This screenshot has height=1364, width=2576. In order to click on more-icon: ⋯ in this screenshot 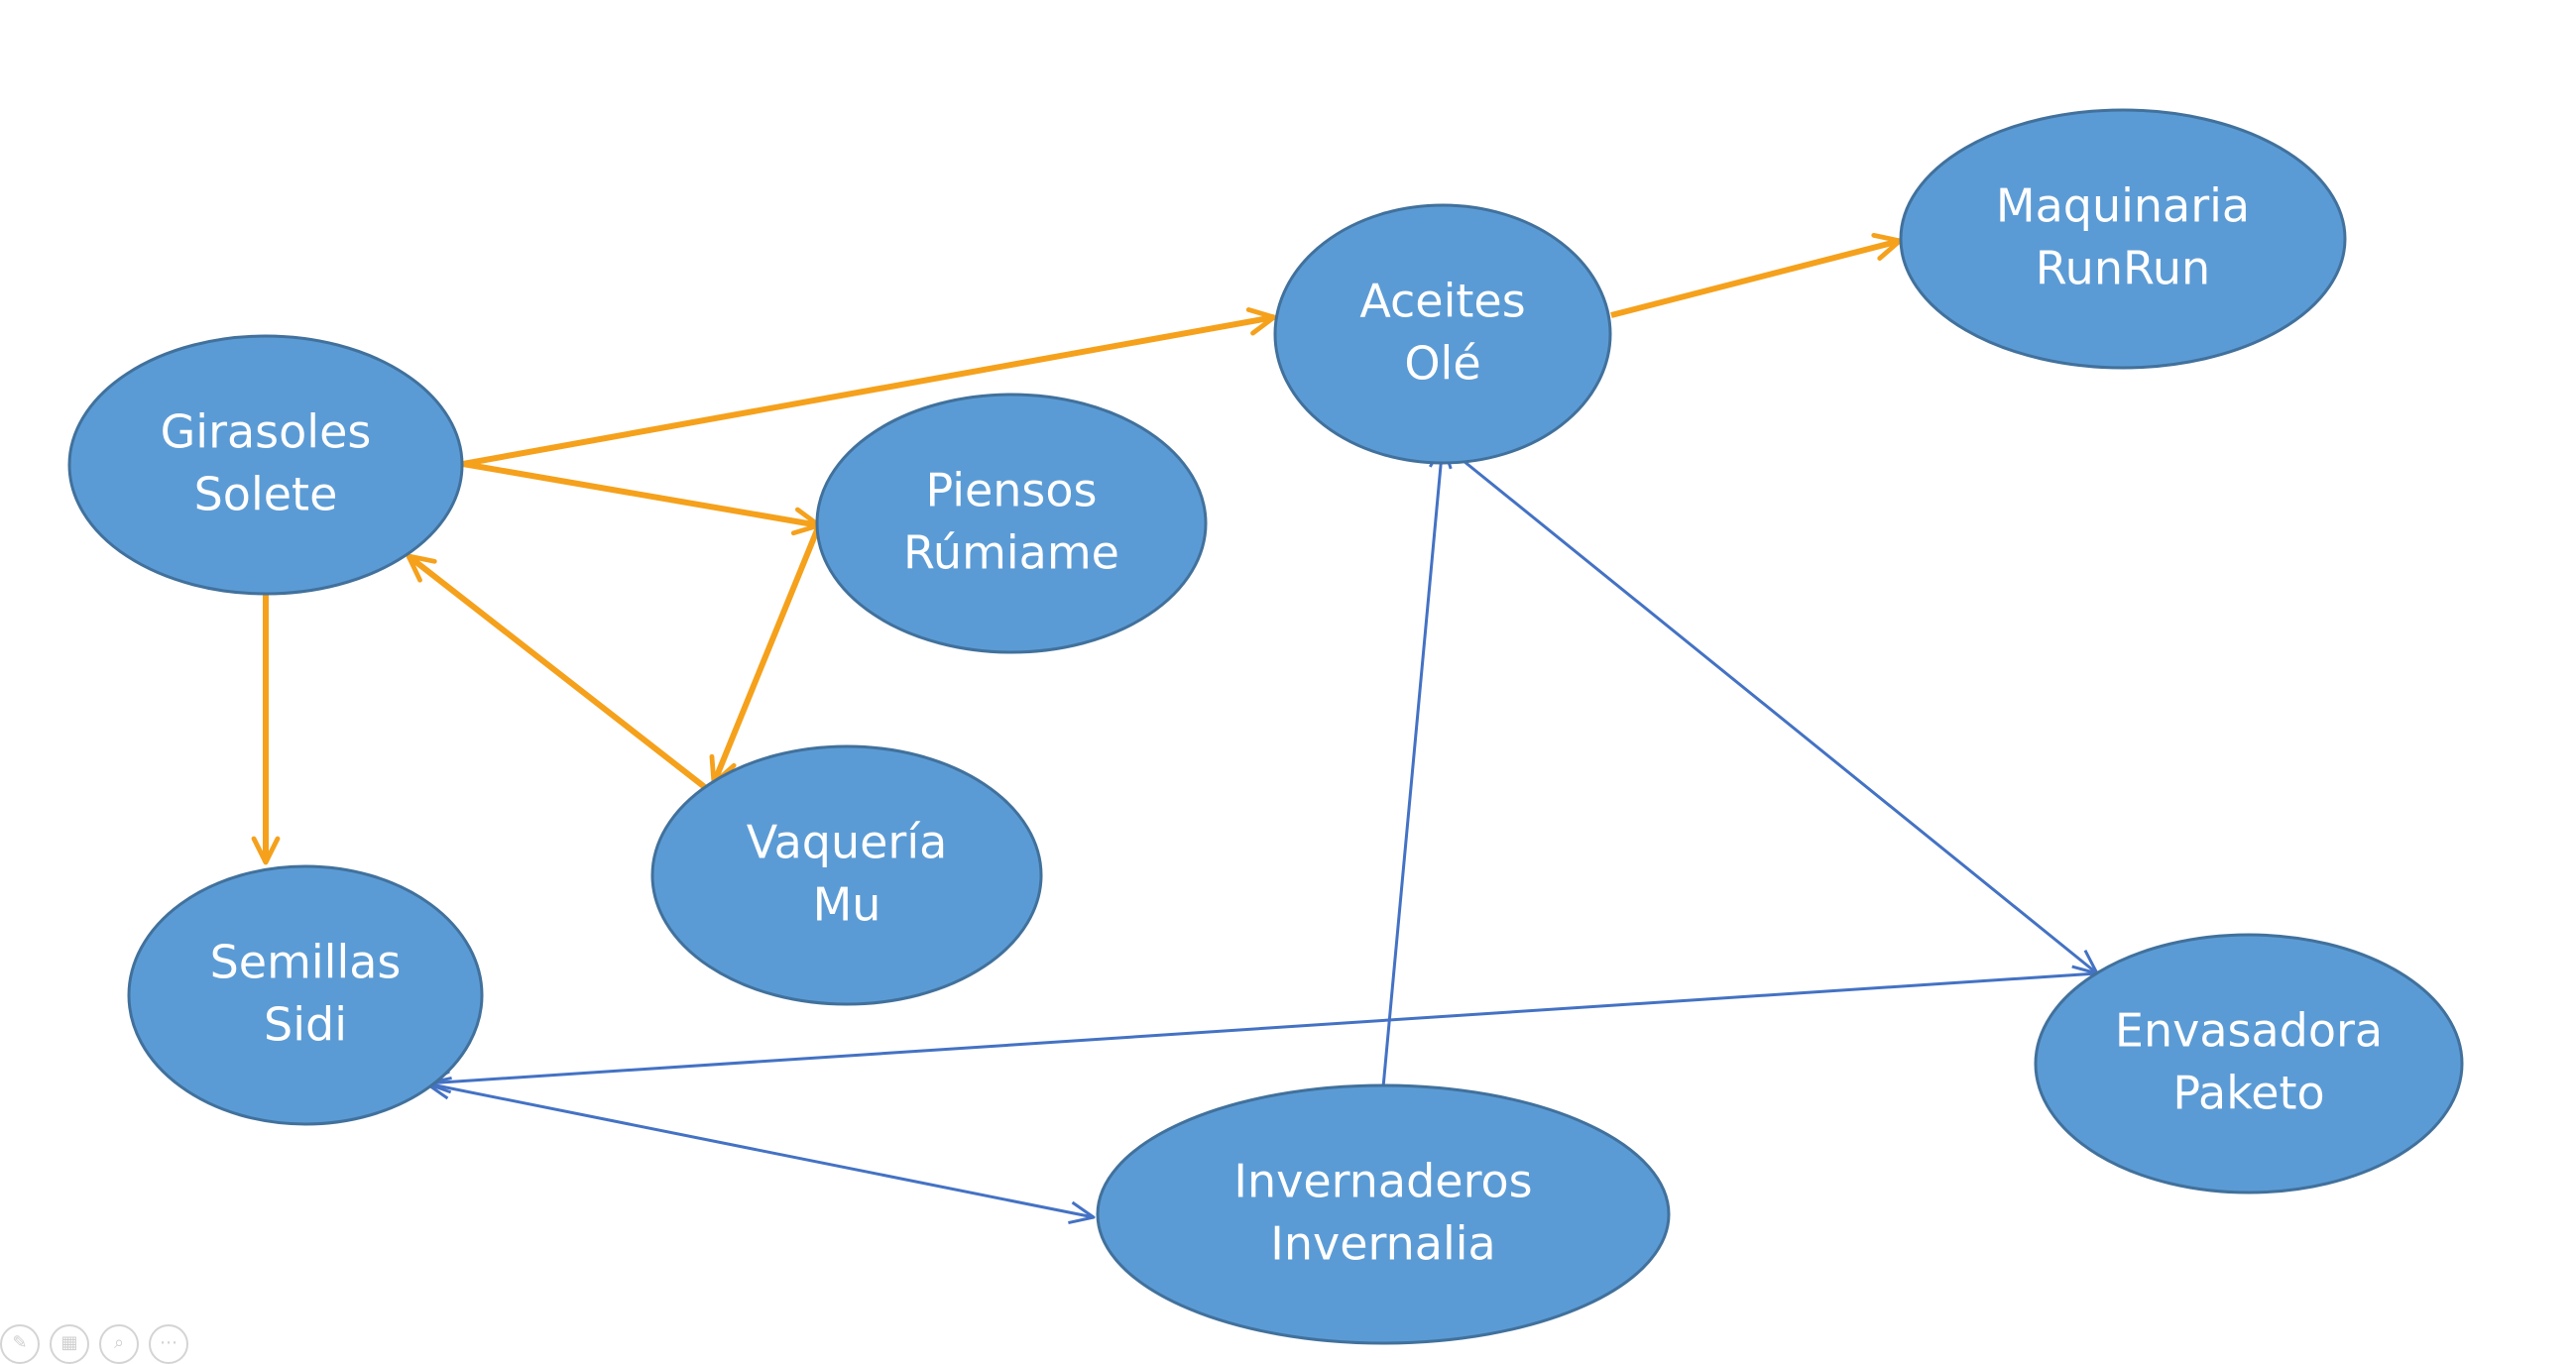, I will do `click(168, 1344)`.